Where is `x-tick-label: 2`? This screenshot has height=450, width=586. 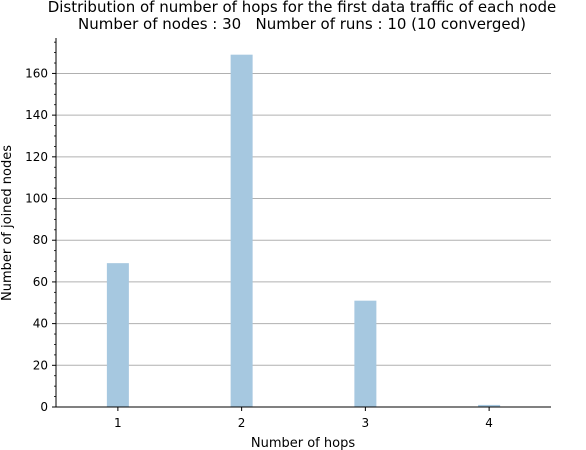
x-tick-label: 2 is located at coordinates (242, 423).